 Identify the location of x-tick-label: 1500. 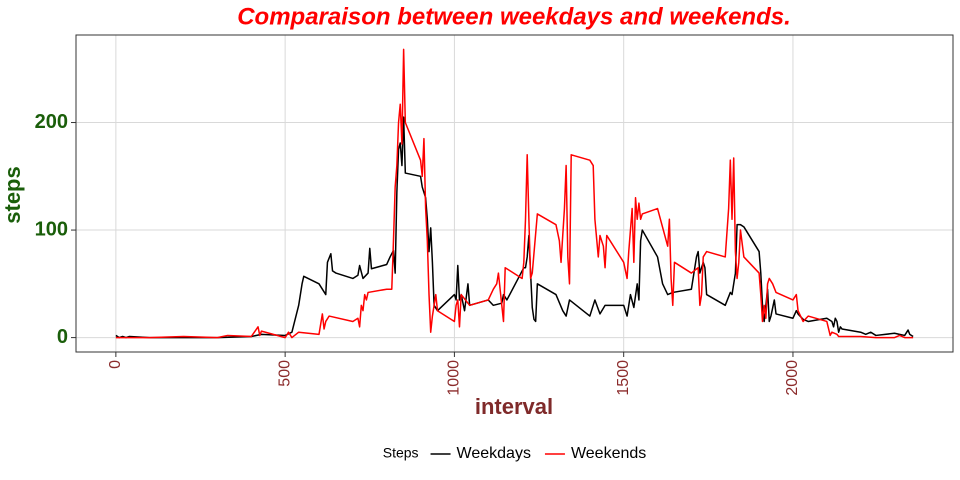
(623, 378).